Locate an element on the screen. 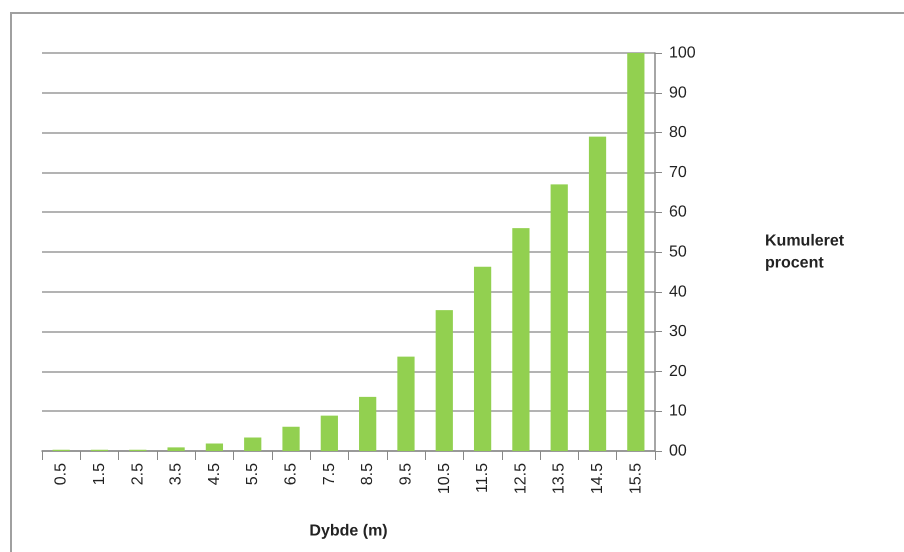 The image size is (904, 552). y-tick-label: 90 is located at coordinates (678, 93).